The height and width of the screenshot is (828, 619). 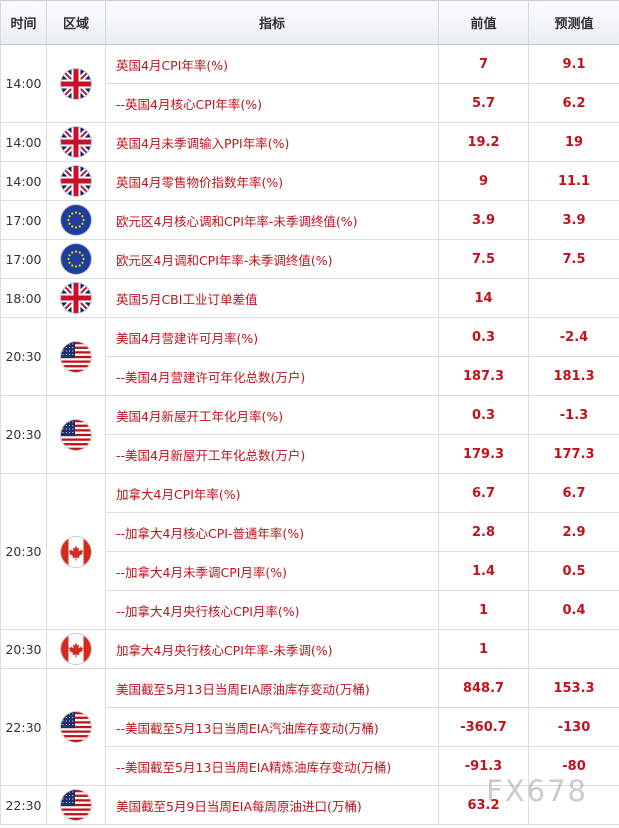 I want to click on table-row: 17:00 欧元区4月调和CPI年率-未季调终值(%) 7.5 7.5, so click(x=309, y=259).